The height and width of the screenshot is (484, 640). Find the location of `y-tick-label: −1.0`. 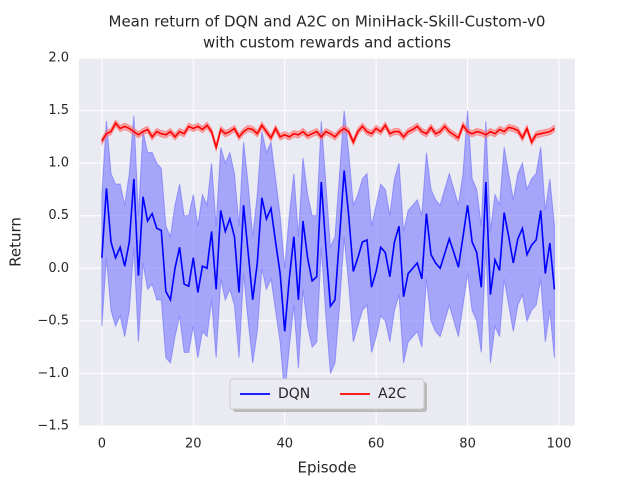

y-tick-label: −1.0 is located at coordinates (53, 373).